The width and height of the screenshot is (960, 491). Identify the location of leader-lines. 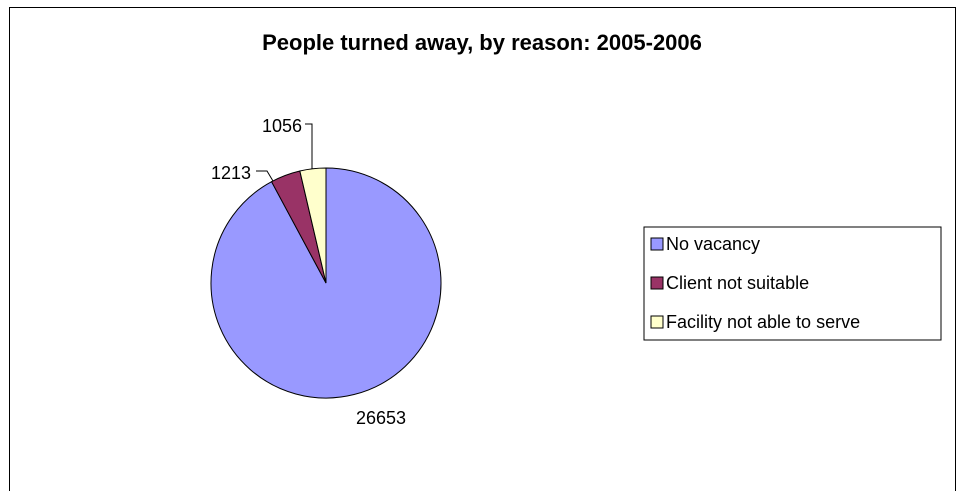
(284, 152).